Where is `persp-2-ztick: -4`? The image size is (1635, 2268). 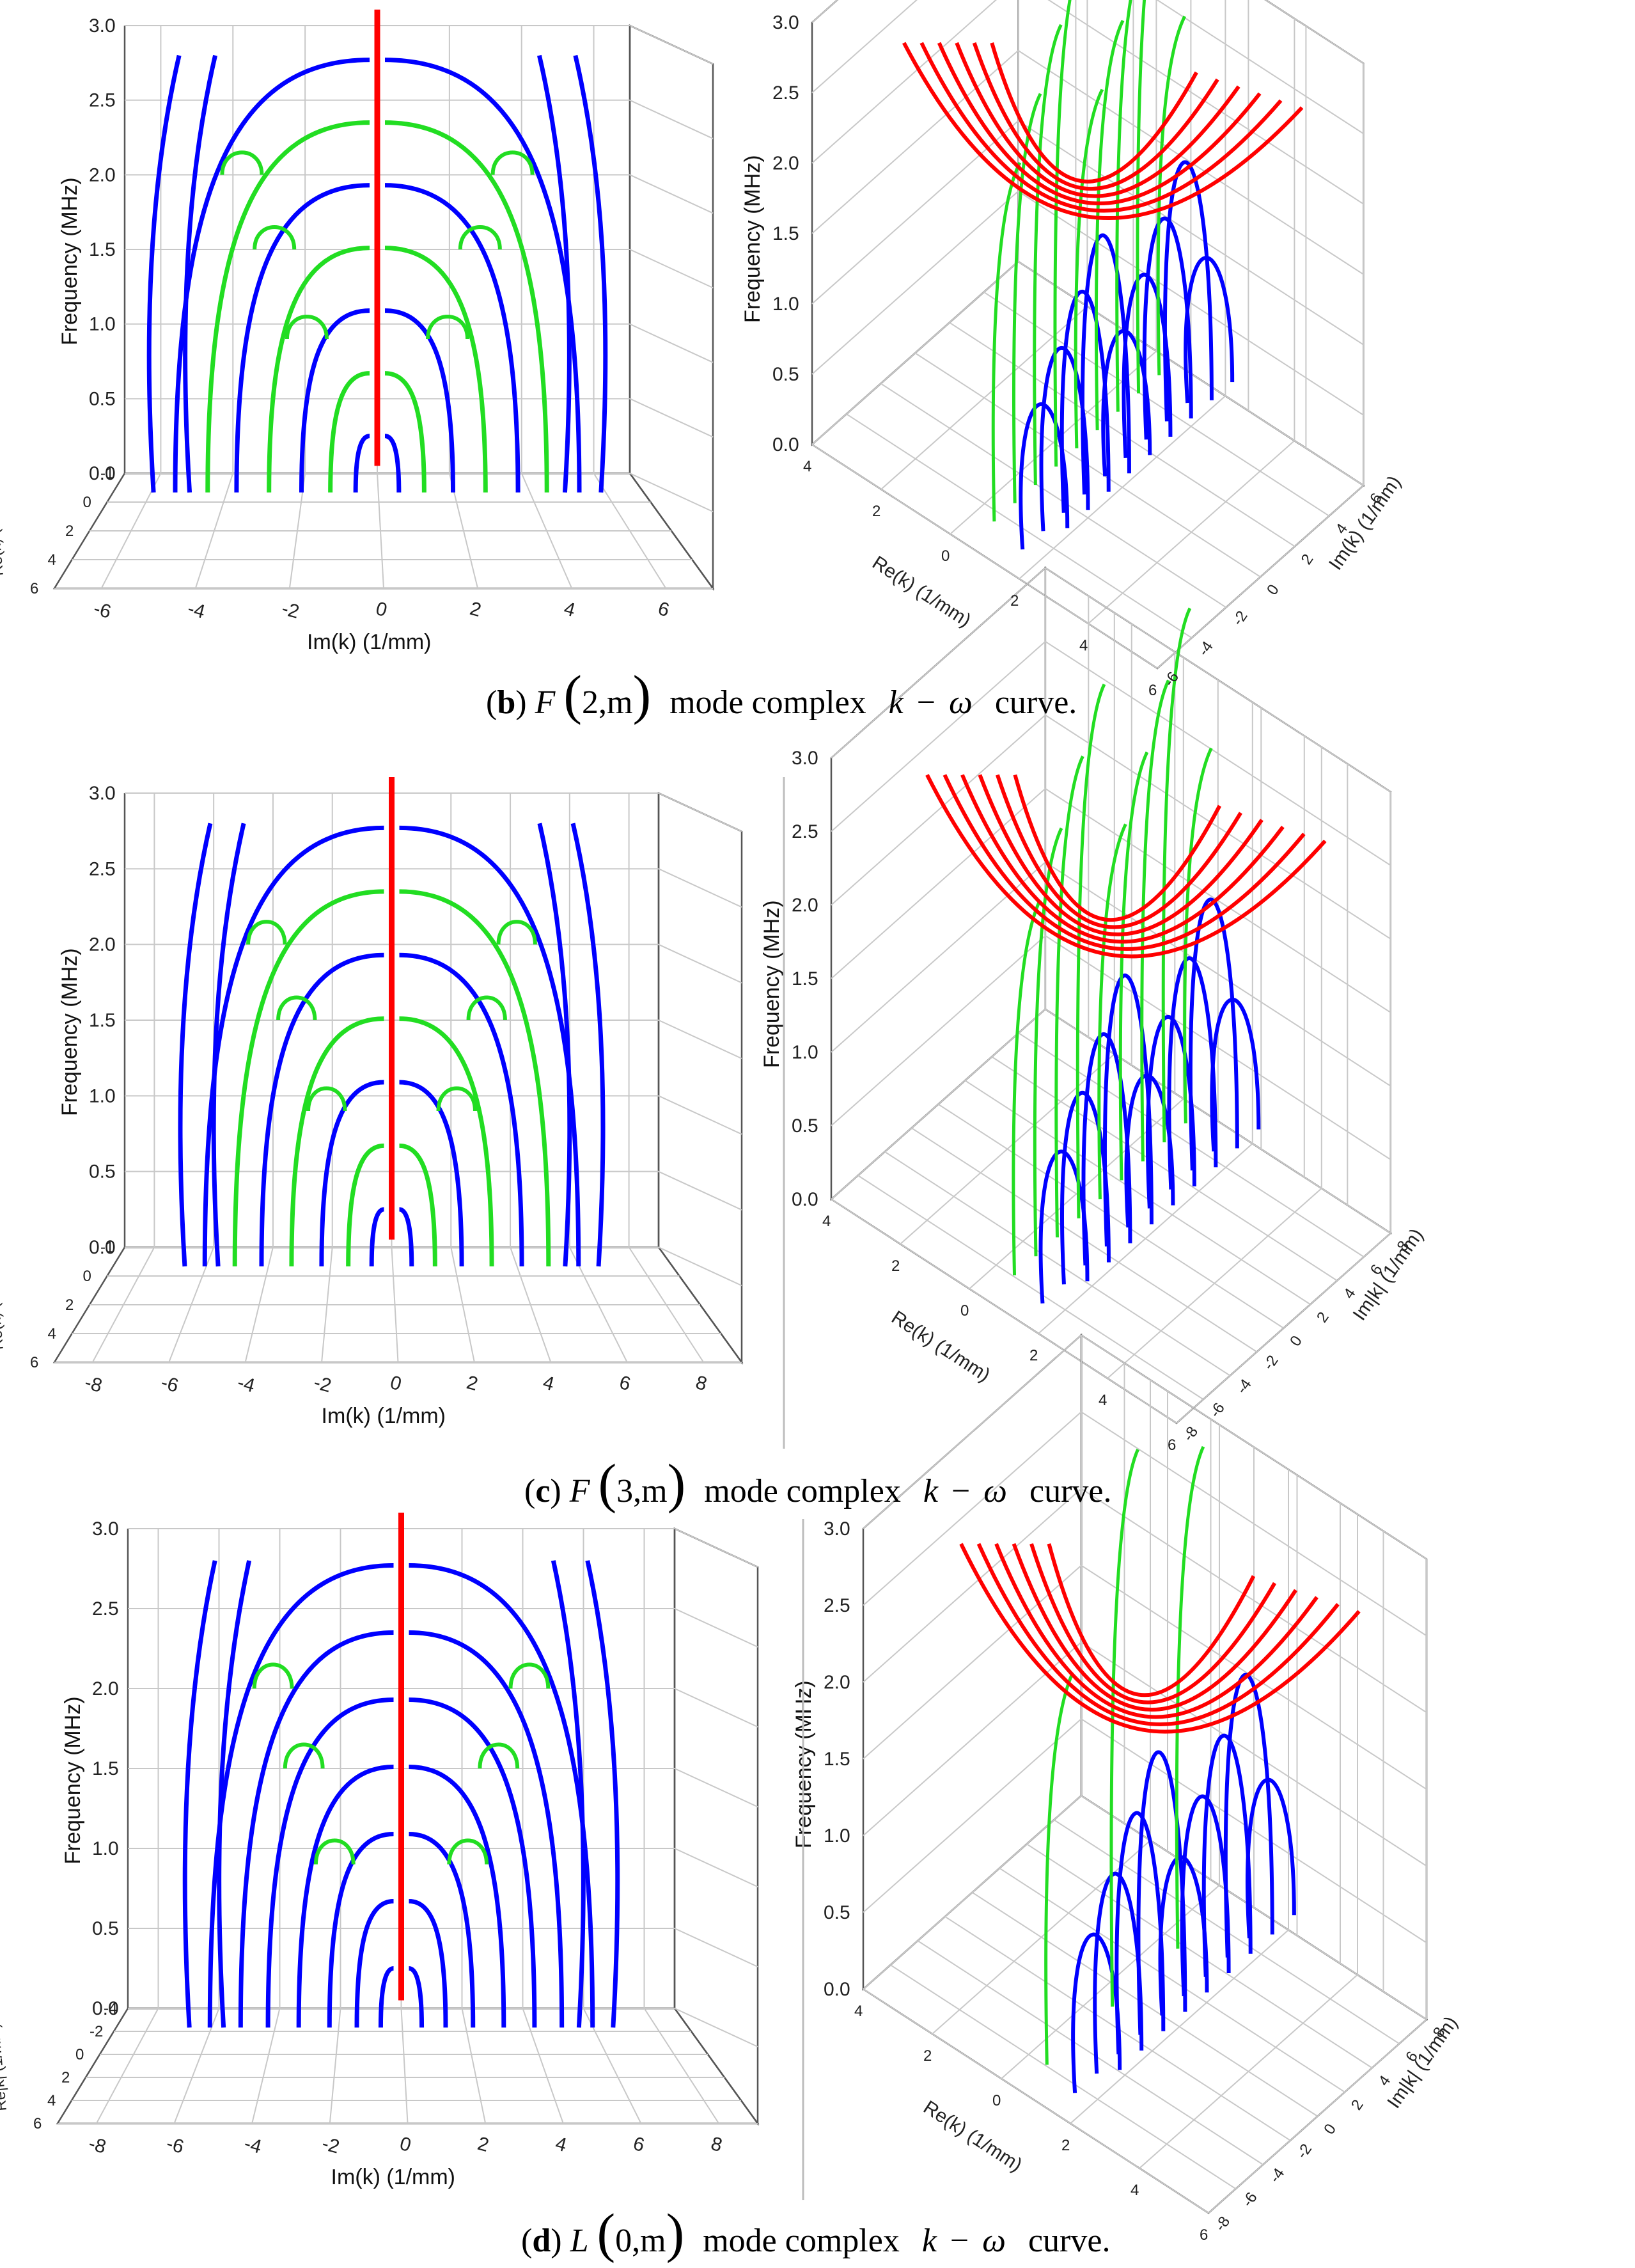 persp-2-ztick: -4 is located at coordinates (1277, 2175).